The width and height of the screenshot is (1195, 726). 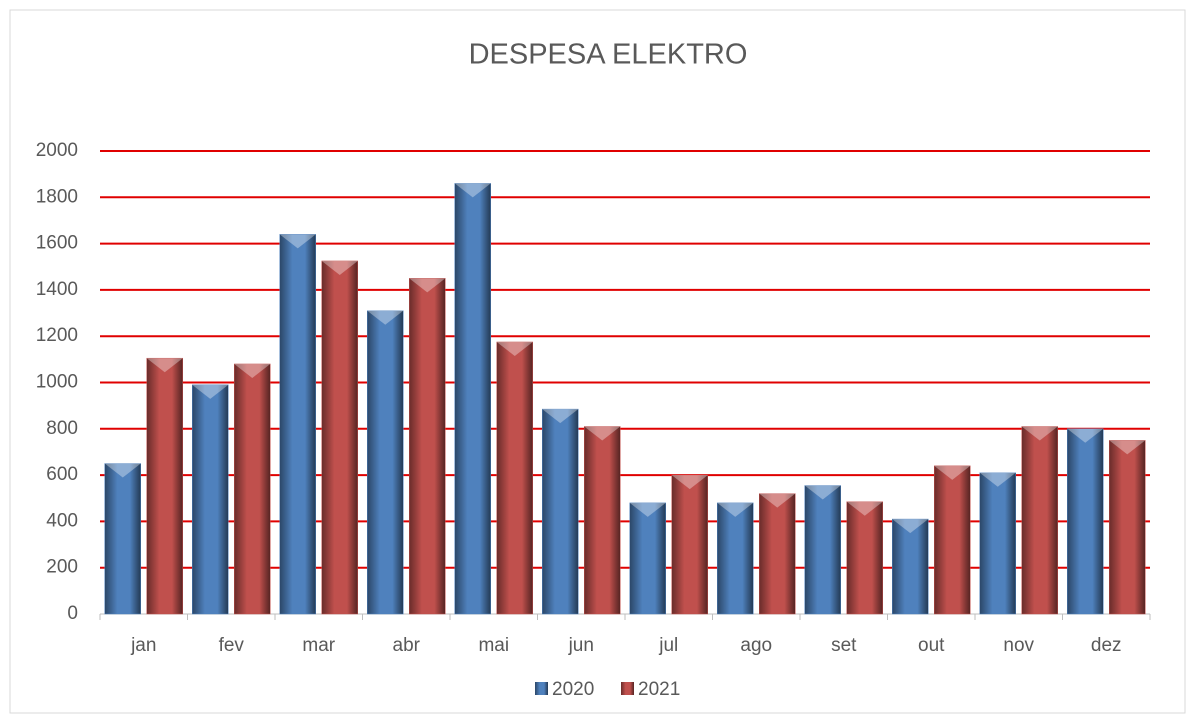 What do you see at coordinates (57, 196) in the screenshot?
I see `y-tick-label: 1800` at bounding box center [57, 196].